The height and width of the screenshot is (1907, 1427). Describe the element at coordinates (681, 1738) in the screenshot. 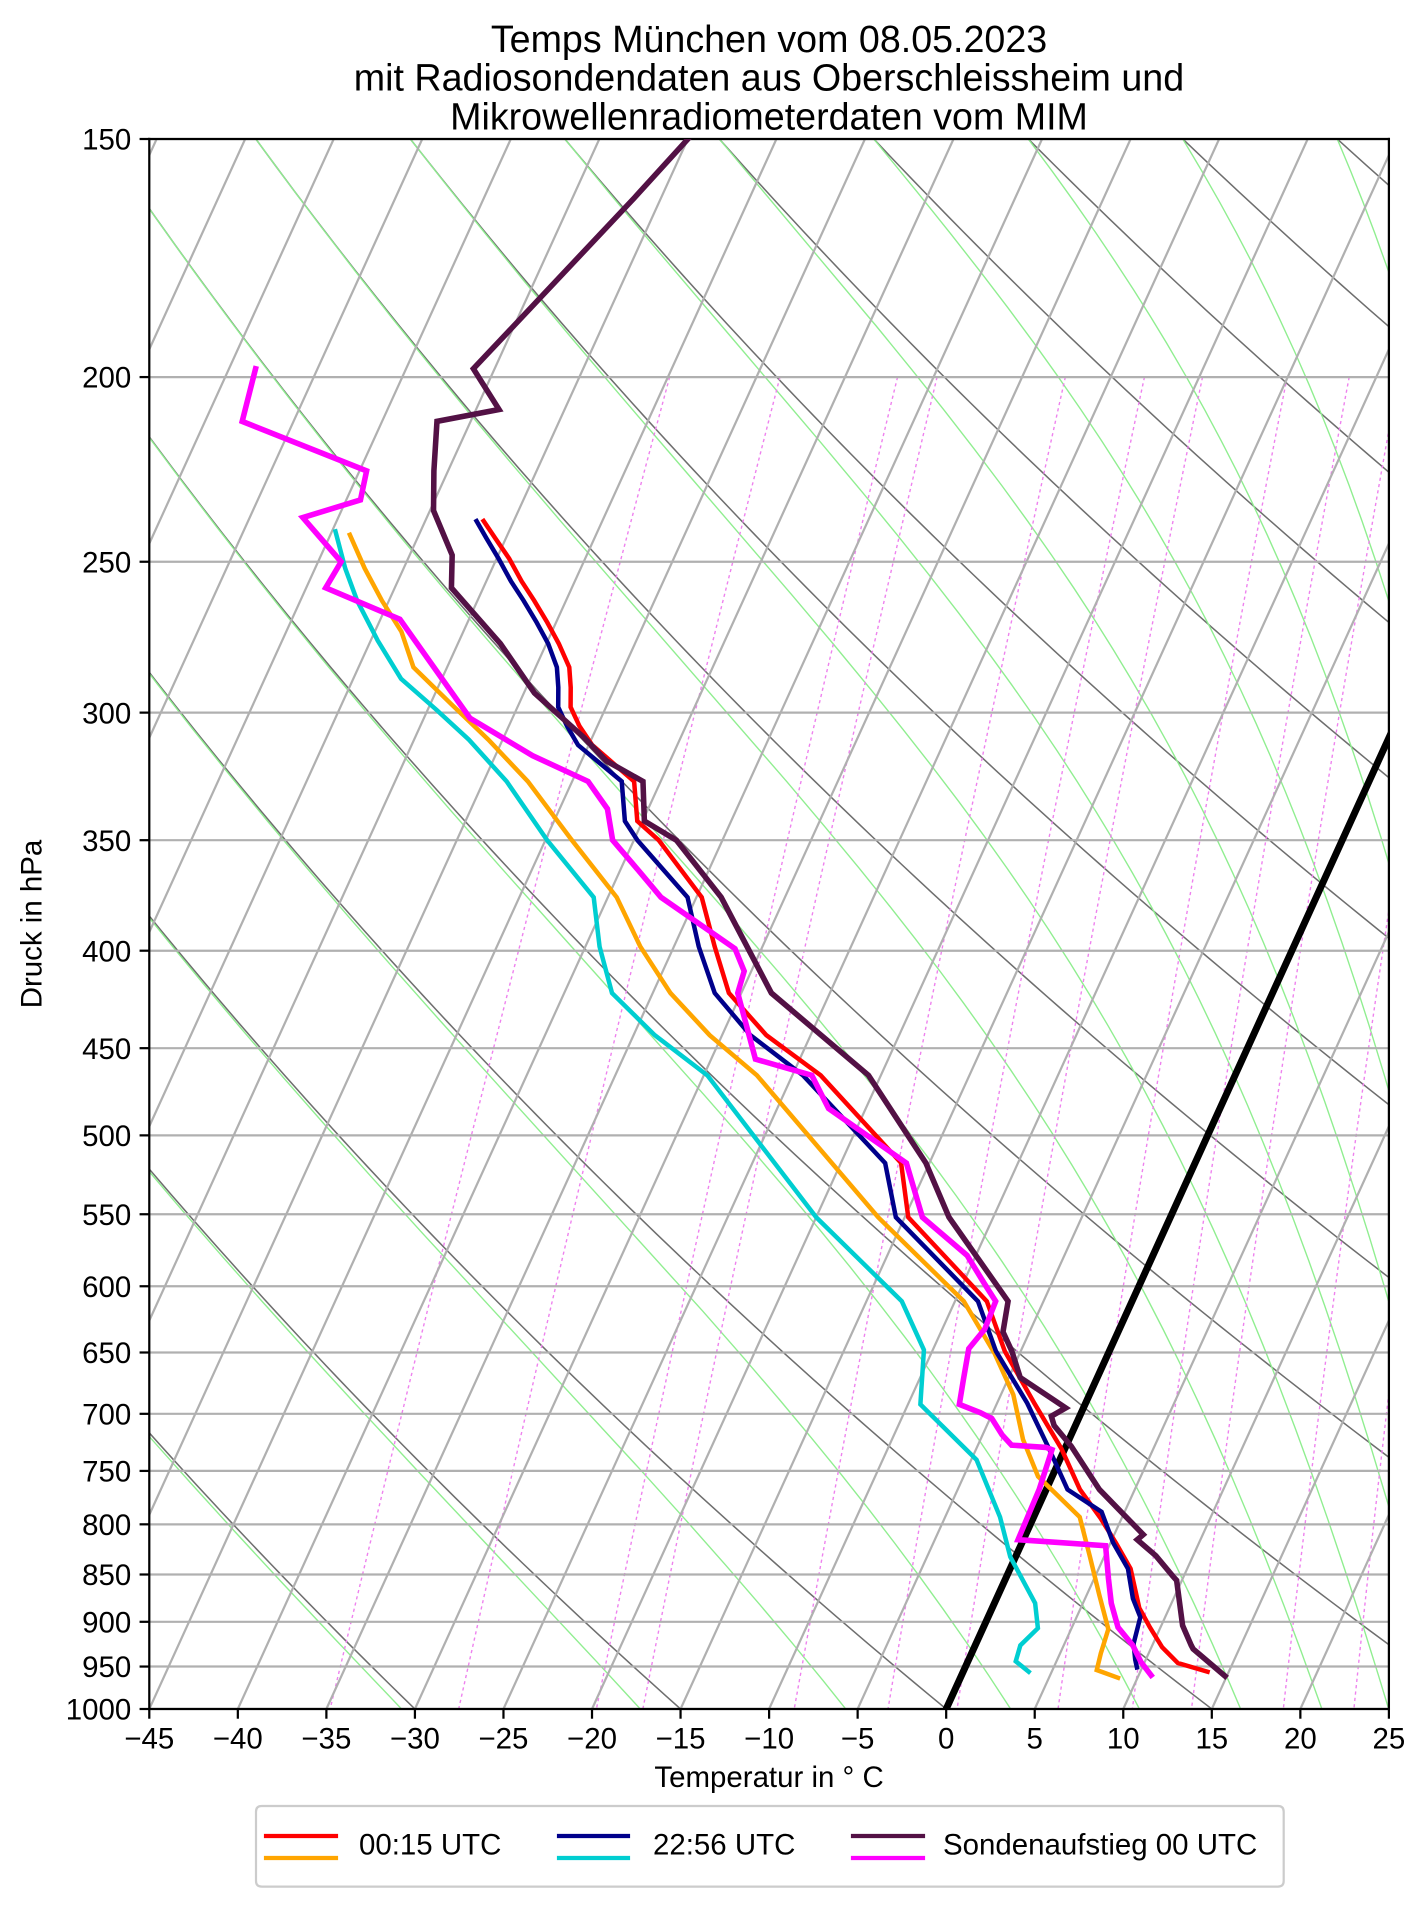

I see `svg-text: −15` at that location.